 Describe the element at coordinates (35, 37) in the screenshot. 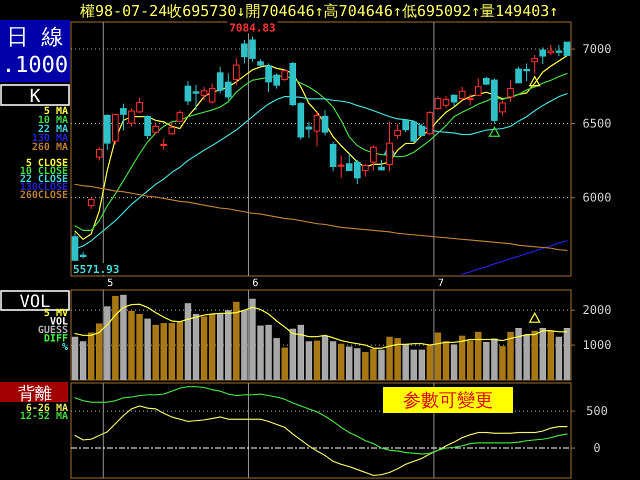

I see `text: 日 線` at that location.